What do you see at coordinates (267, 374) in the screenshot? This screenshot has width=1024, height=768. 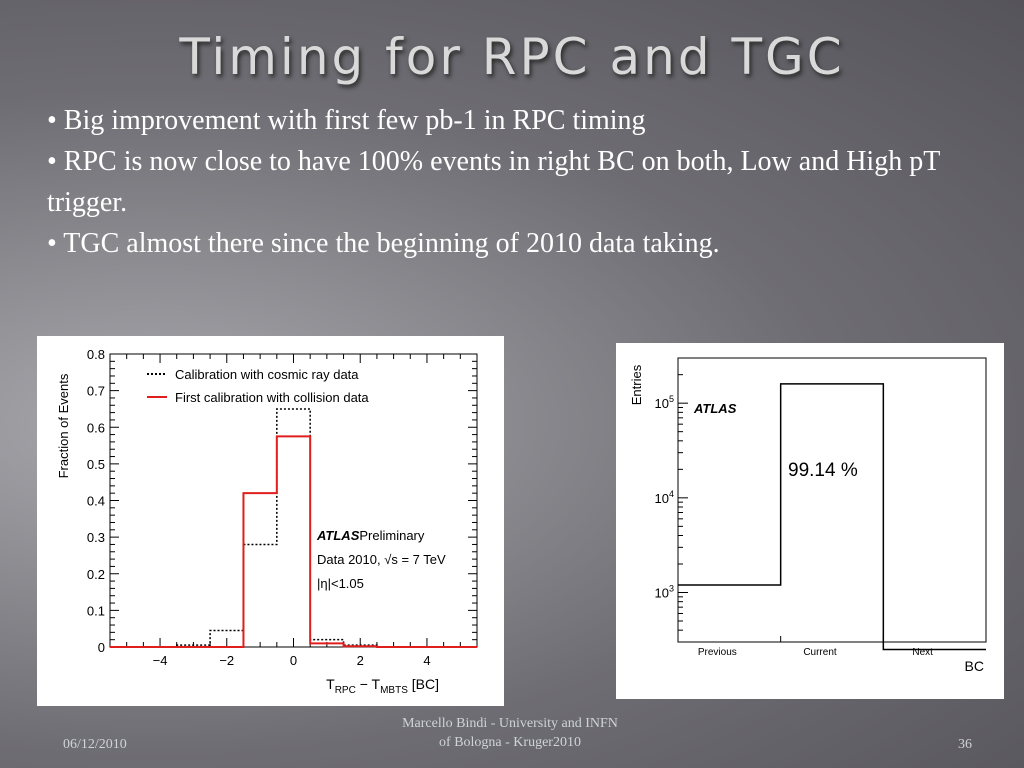 I see `legend-label-cosmic: Calibration with cosmic ray data` at bounding box center [267, 374].